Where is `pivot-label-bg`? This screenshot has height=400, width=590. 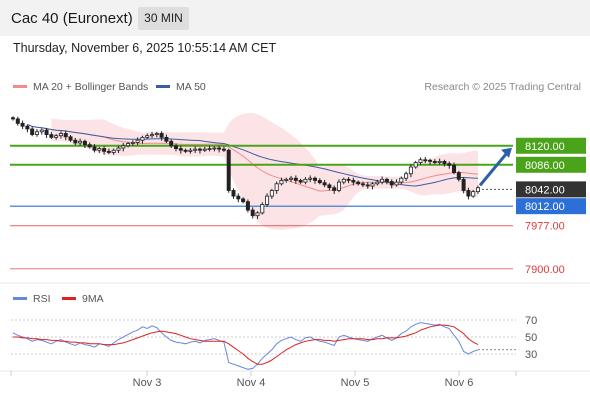 pivot-label-bg is located at coordinates (551, 206).